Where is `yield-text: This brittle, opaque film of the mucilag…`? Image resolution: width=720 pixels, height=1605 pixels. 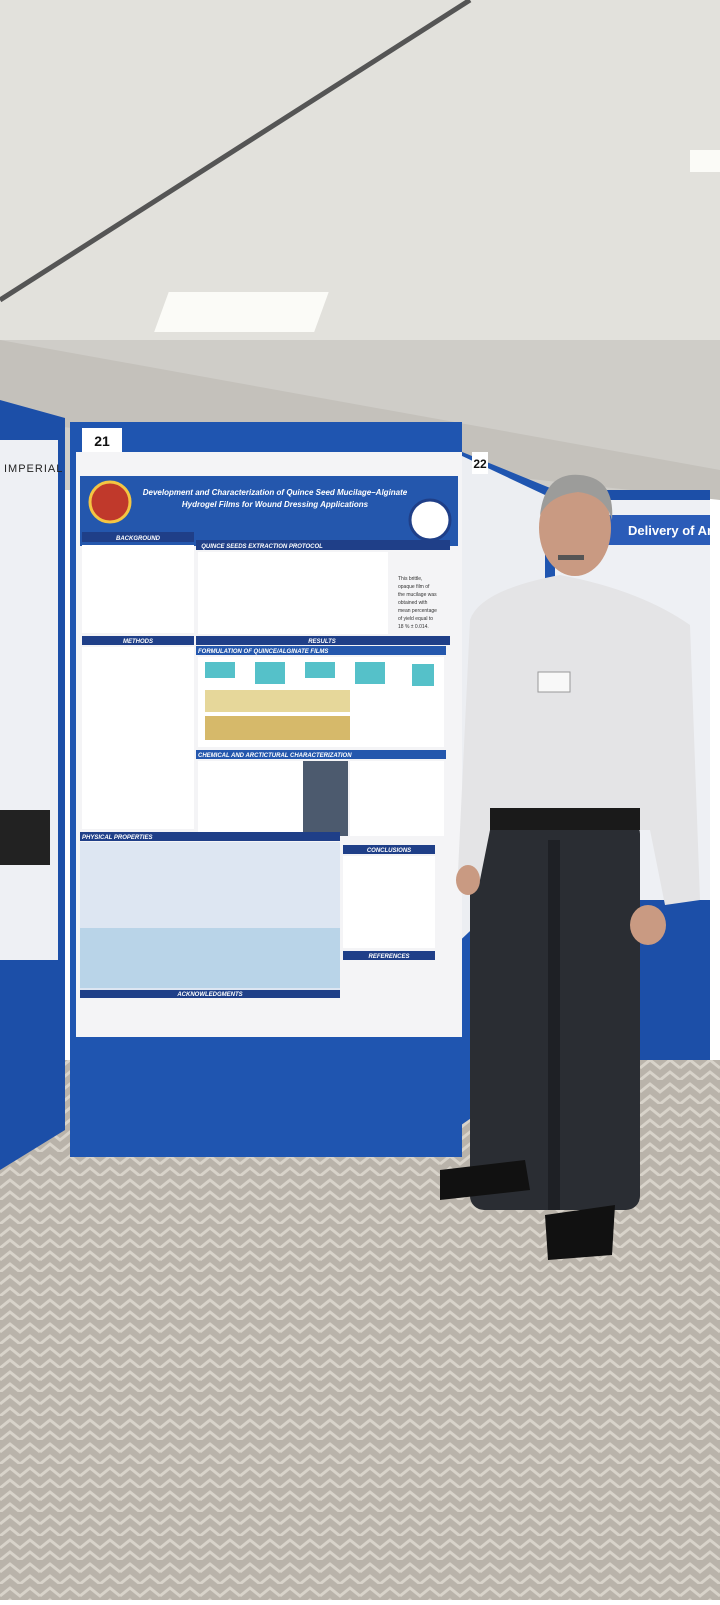
yield-text: This brittle, opaque film of the mucilag… is located at coordinates (417, 603).